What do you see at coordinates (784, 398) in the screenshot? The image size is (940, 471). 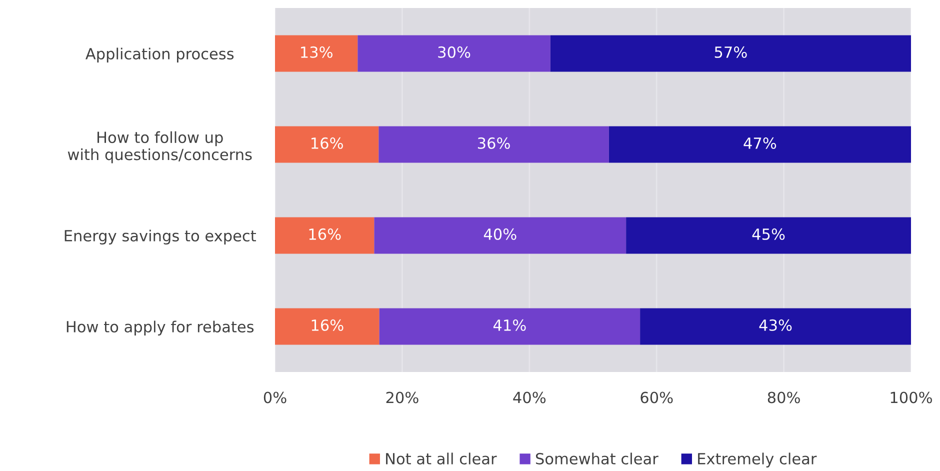 I see `x-tick-label: 80%` at bounding box center [784, 398].